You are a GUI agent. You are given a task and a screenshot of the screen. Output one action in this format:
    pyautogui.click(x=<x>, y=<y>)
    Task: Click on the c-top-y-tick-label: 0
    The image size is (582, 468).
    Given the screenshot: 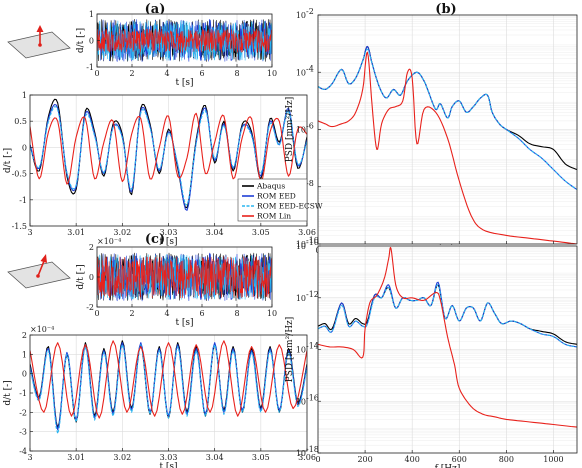 What is the action you would take?
    pyautogui.click(x=91, y=277)
    